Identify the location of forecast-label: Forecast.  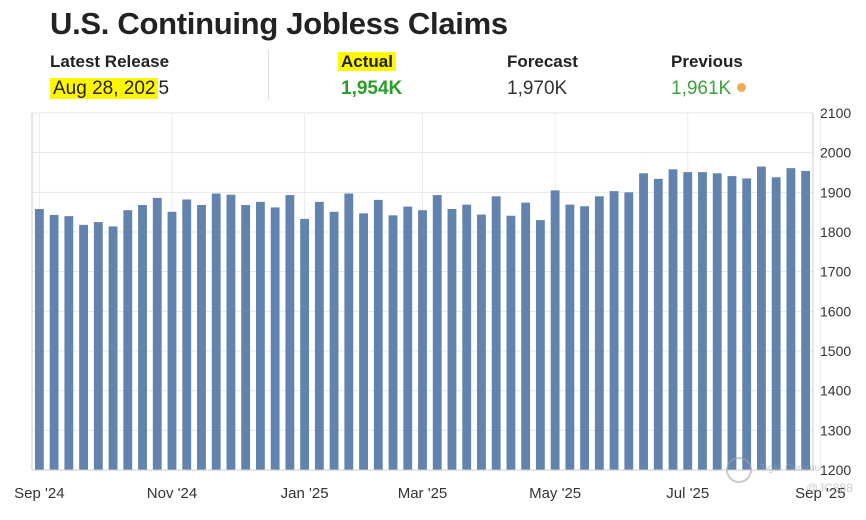
(542, 61).